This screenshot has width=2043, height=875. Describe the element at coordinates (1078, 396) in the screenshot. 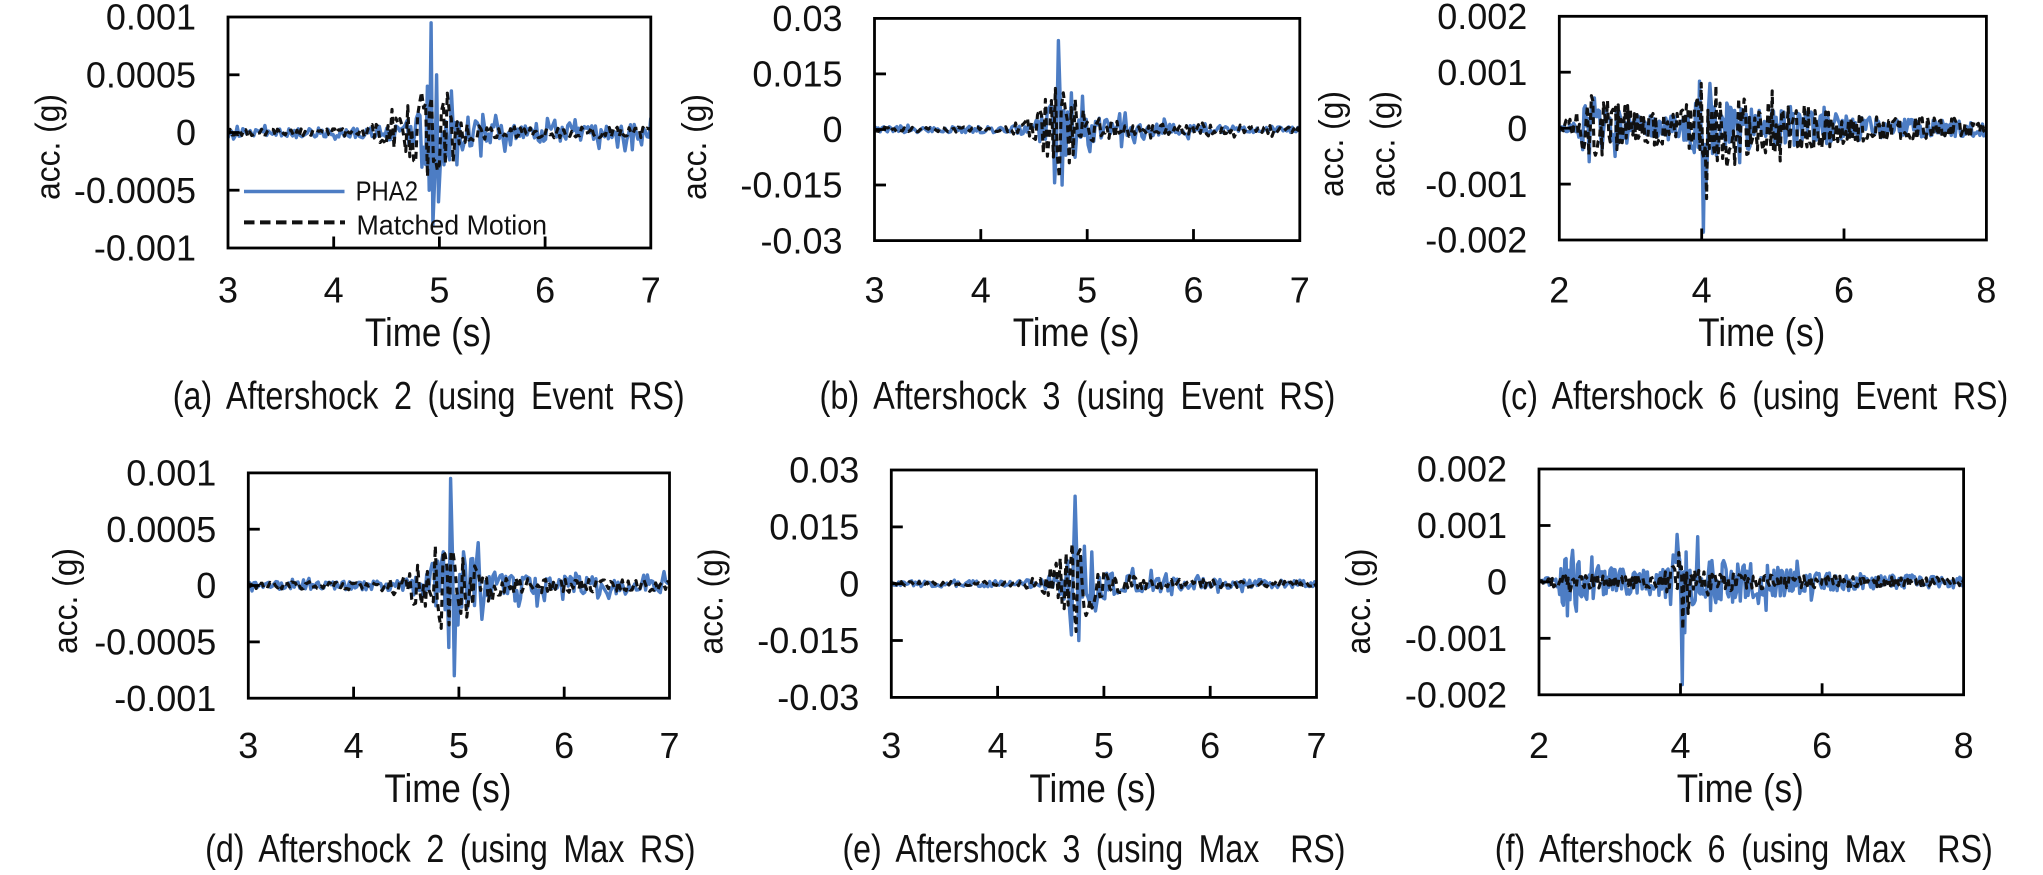

I see `svg-text:(b) Aftershock 3 (using Event: (b) Aftershock 3 (using Event RS)` at that location.